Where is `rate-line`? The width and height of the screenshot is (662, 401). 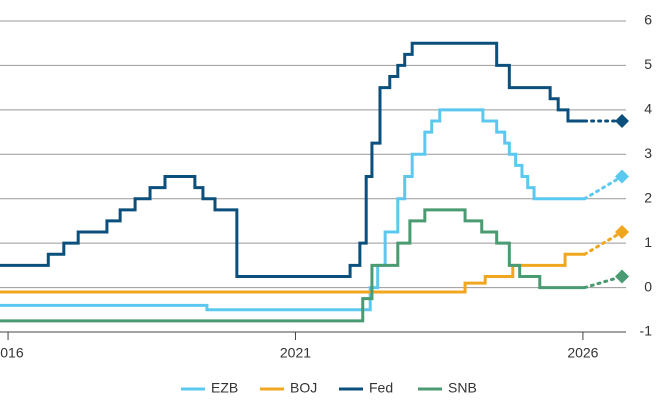 rate-line is located at coordinates (292, 273).